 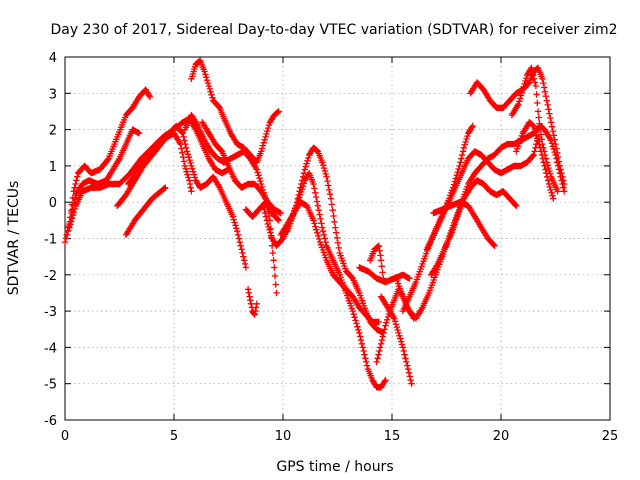 What do you see at coordinates (392, 436) in the screenshot?
I see `x-tick-label: 15` at bounding box center [392, 436].